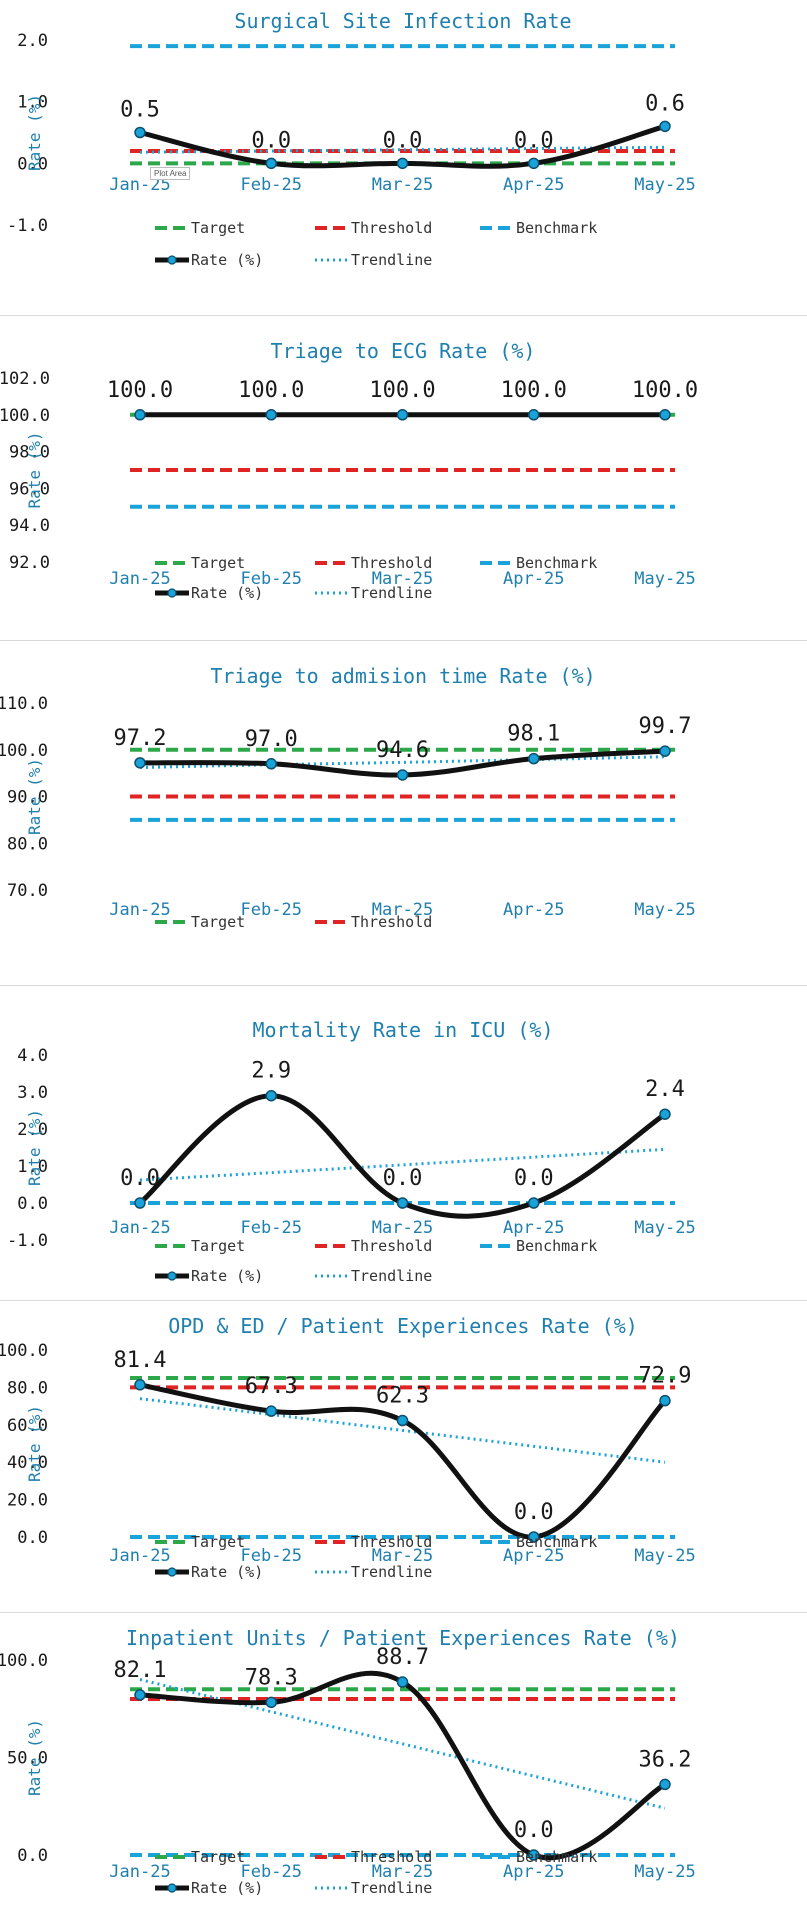  Describe the element at coordinates (402, 750) in the screenshot. I see `data-label: 94.6` at that location.